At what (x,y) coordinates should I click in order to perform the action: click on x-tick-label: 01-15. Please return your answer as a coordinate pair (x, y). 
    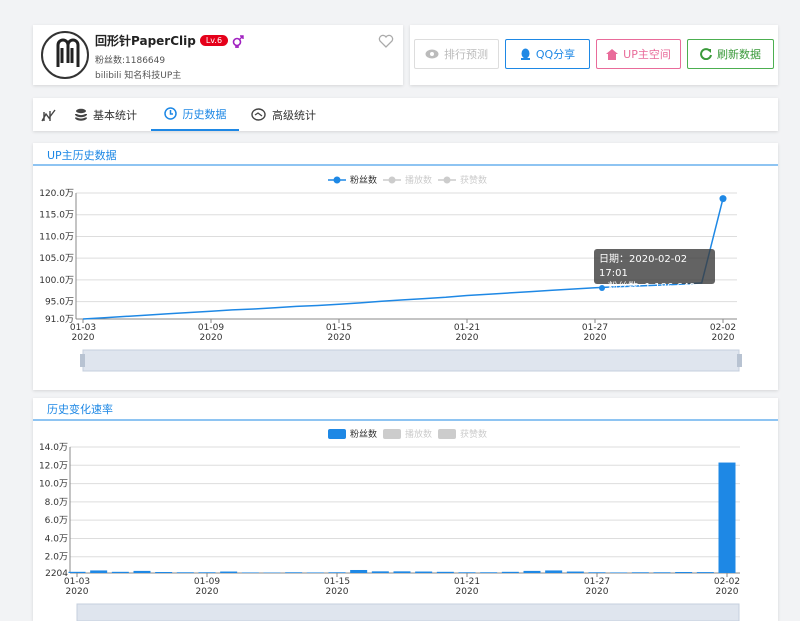
    Looking at the image, I should click on (337, 582).